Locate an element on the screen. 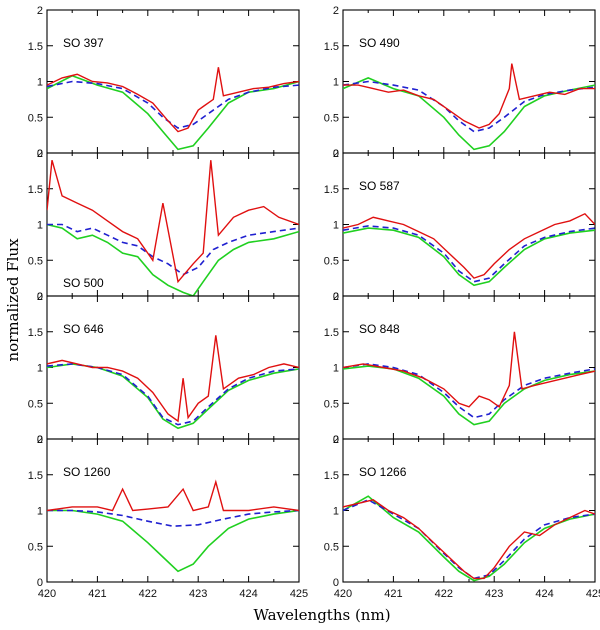 The width and height of the screenshot is (600, 630). panel-7: 0 0.5 1 1.5 2 420 421 422 423 424 425 SO 1260 is located at coordinates (168, 517).